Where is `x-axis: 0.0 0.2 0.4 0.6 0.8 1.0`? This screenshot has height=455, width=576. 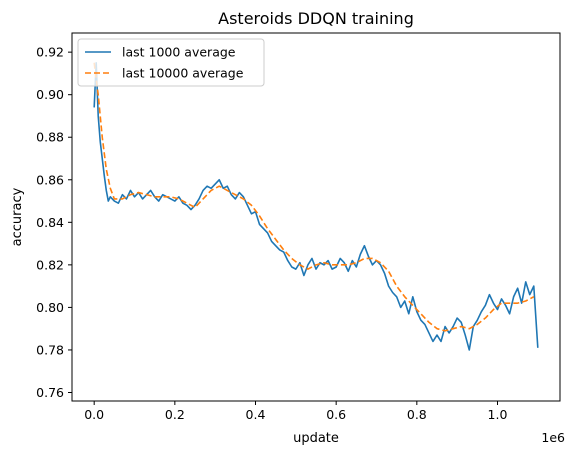
x-axis: 0.0 0.2 0.4 0.6 0.8 1.0 is located at coordinates (295, 411).